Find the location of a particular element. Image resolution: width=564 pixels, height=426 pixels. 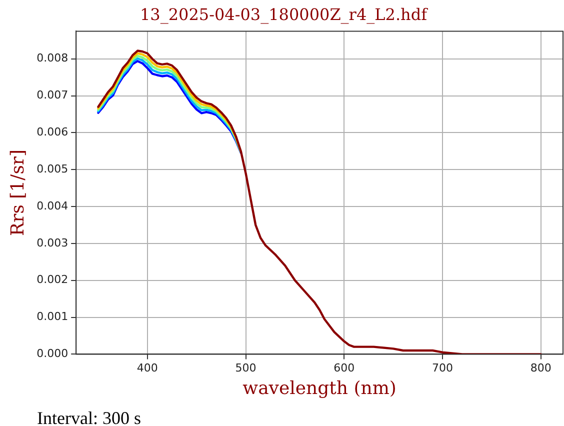

y-tick-label: 0.008 is located at coordinates (52, 58).